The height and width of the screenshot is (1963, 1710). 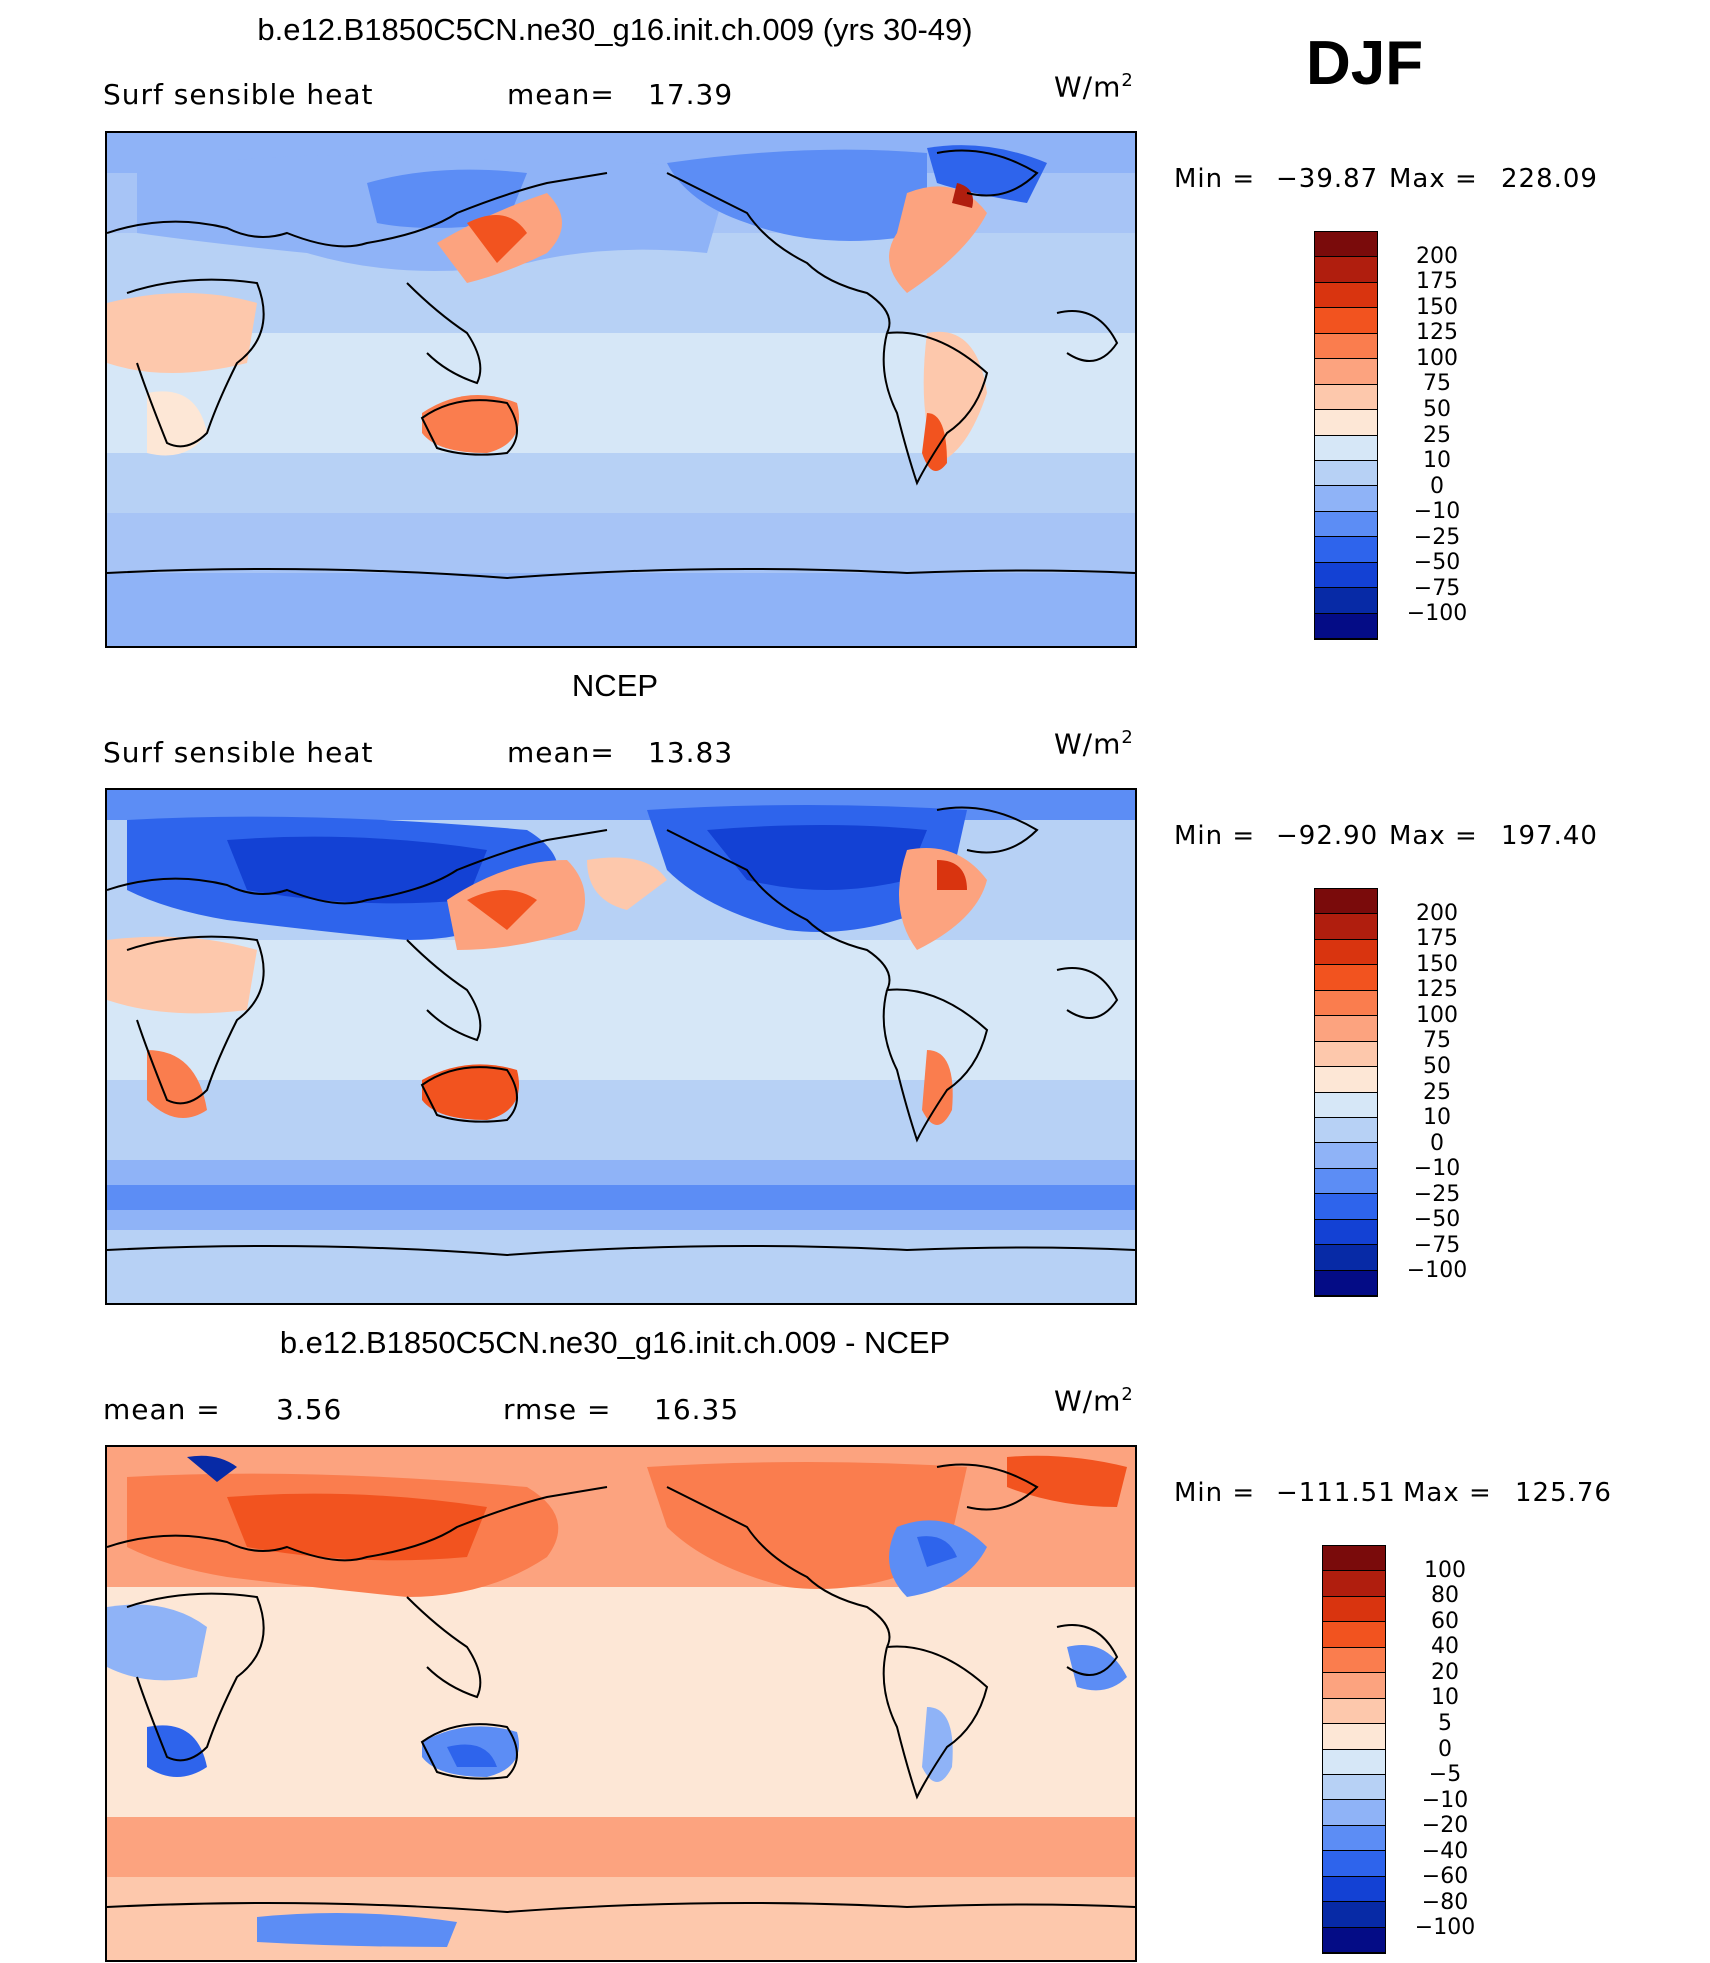 What do you see at coordinates (1445, 1902) in the screenshot?
I see `colorbar-tick-label: −80` at bounding box center [1445, 1902].